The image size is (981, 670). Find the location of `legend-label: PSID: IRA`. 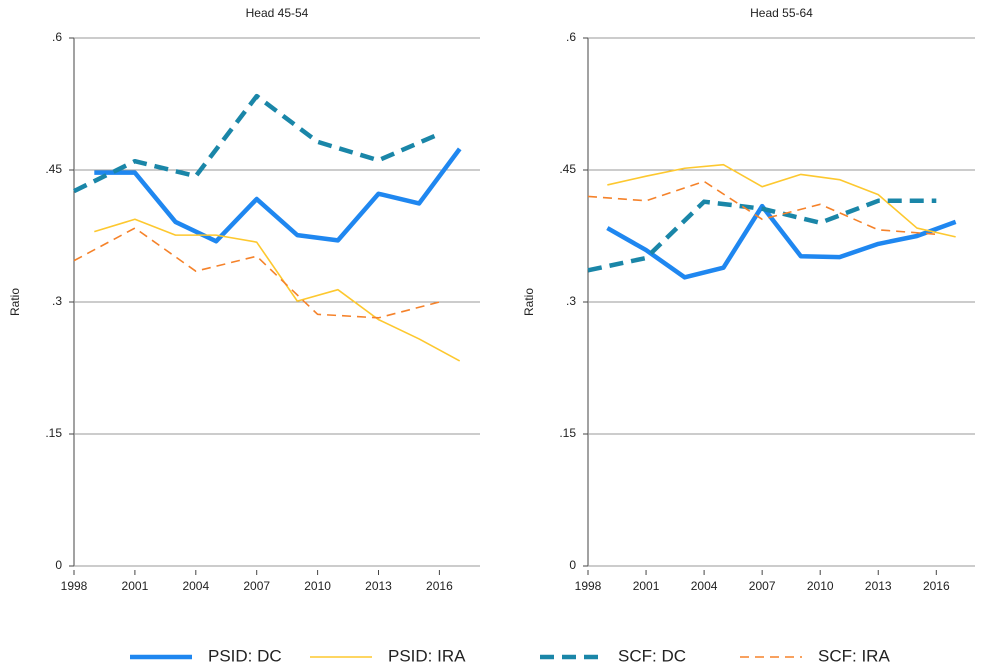

legend-label: PSID: IRA is located at coordinates (427, 655).